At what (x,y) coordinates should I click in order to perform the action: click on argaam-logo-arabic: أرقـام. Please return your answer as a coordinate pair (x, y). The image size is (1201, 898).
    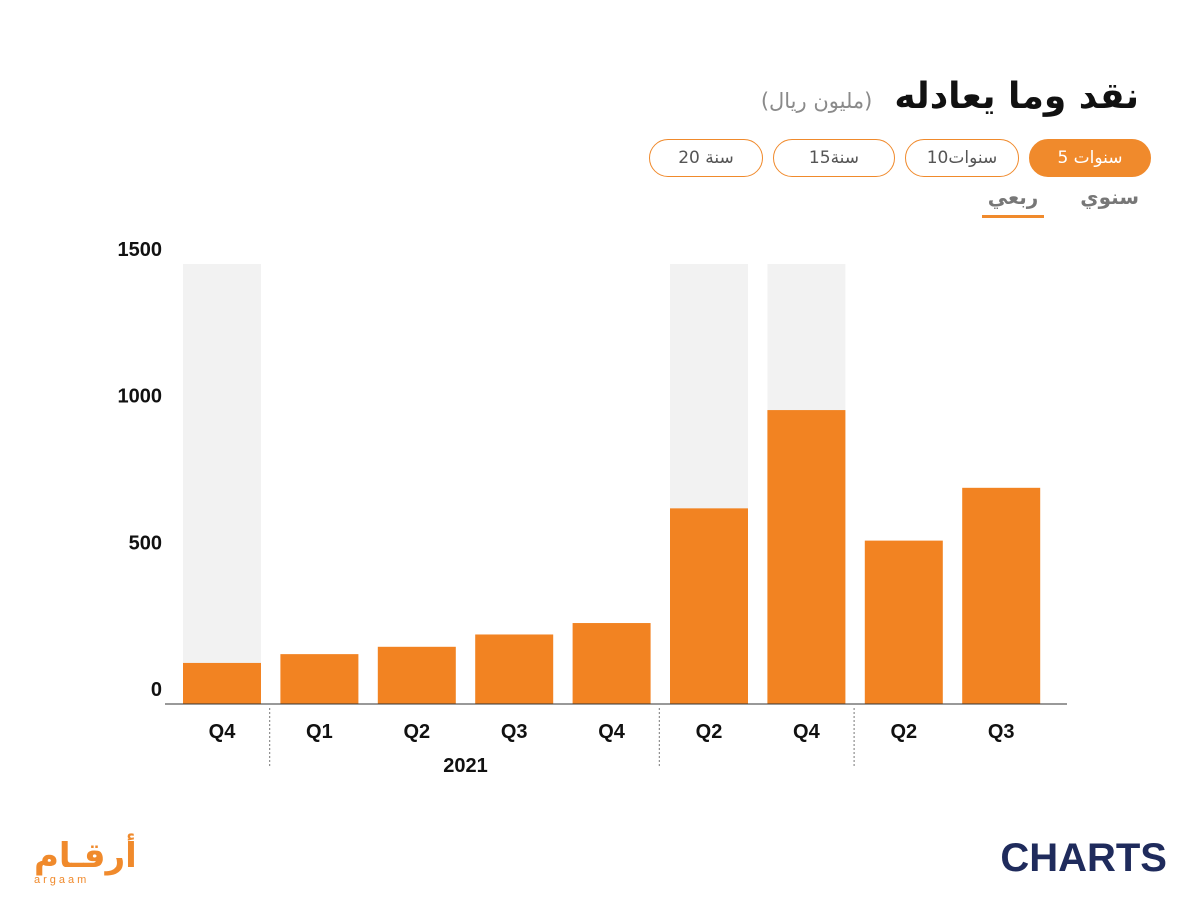
    Looking at the image, I should click on (85, 856).